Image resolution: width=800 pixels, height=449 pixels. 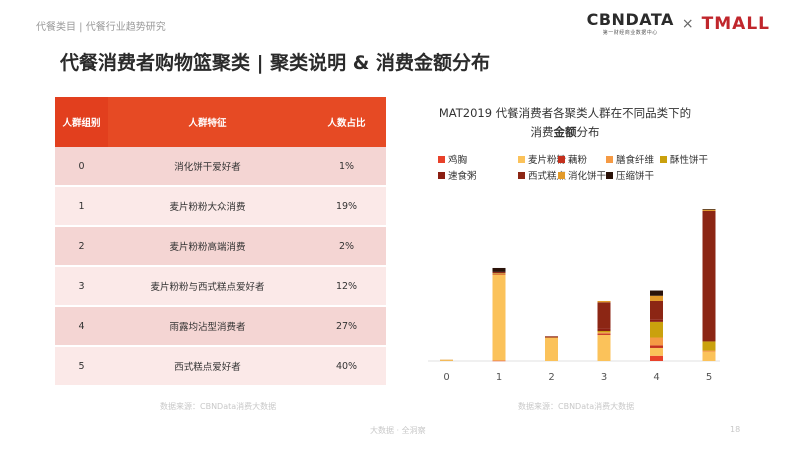 I want to click on legend-label: 酥性饼干, so click(x=689, y=160).